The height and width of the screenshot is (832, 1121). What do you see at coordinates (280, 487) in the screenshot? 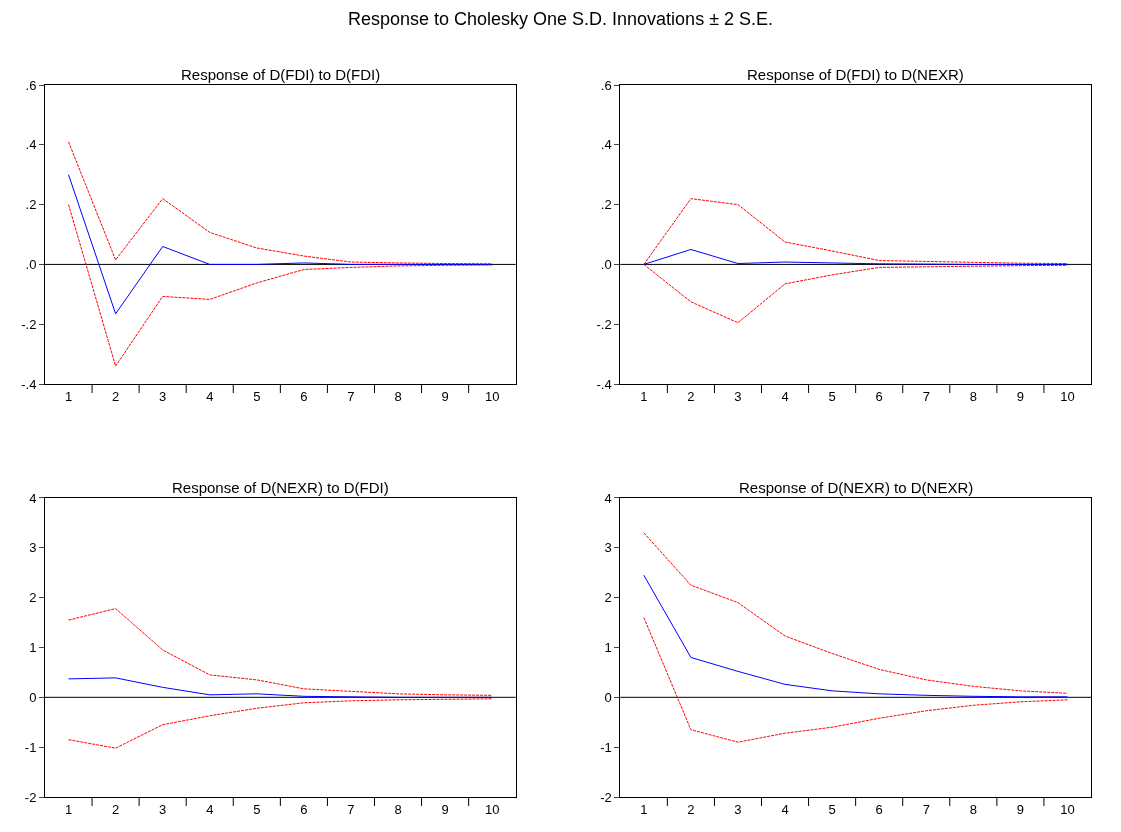
I see `chart-subtitle: Response of D(NEXR) to D(FDI)` at bounding box center [280, 487].